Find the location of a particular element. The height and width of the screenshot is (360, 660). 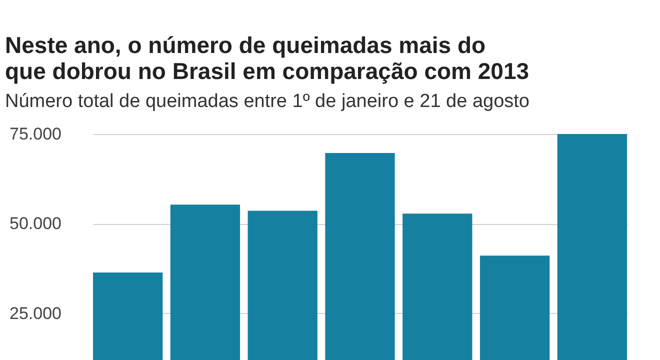

y-tick-label: 75.000 is located at coordinates (36, 134).